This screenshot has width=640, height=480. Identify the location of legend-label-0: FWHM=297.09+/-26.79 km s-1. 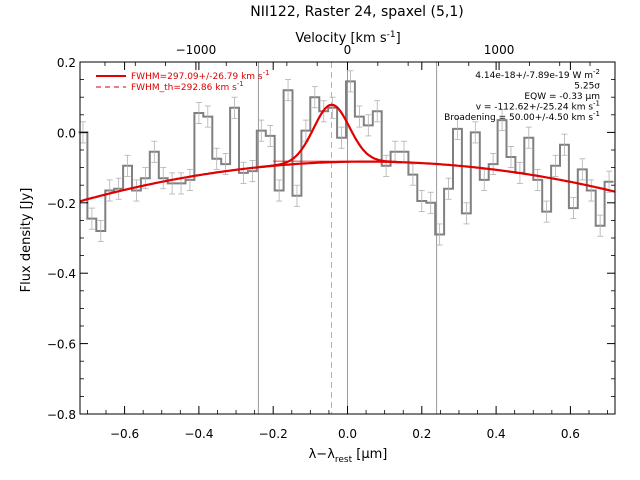
(200, 75).